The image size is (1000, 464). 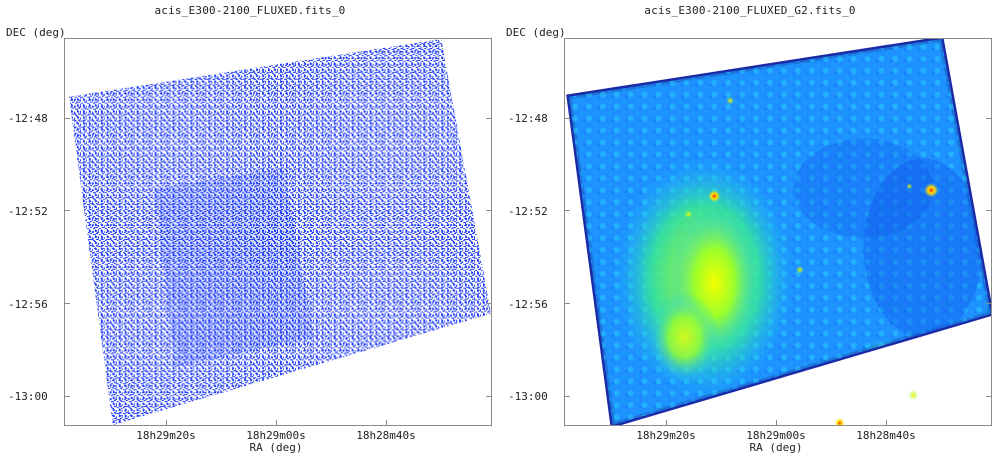 What do you see at coordinates (750, 10) in the screenshot?
I see `panel-title-right: acis_E300-2100_FLUXED_G2.fits_0` at bounding box center [750, 10].